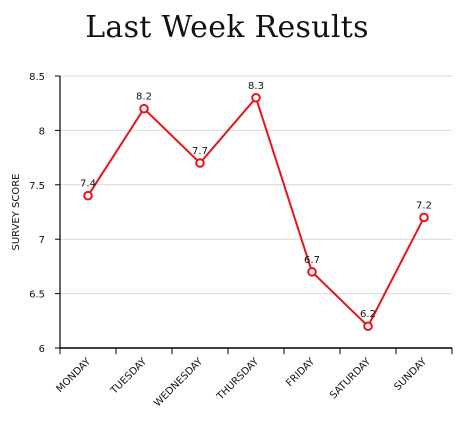 This screenshot has height=429, width=467. I want to click on data-label: 7.7, so click(200, 151).